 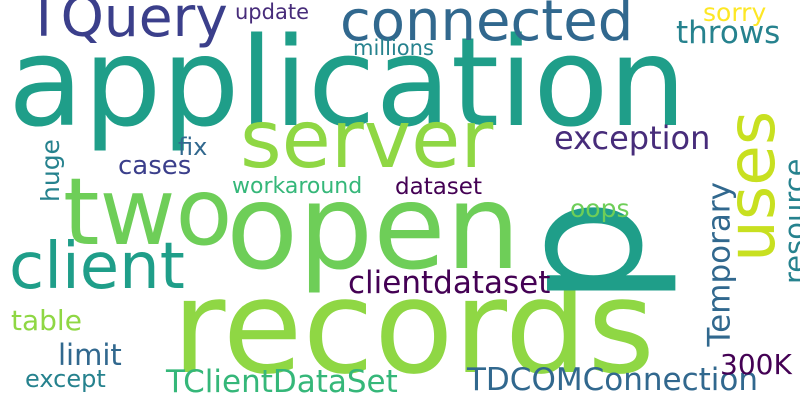 What do you see at coordinates (600, 208) in the screenshot?
I see `word-oops: oops` at bounding box center [600, 208].